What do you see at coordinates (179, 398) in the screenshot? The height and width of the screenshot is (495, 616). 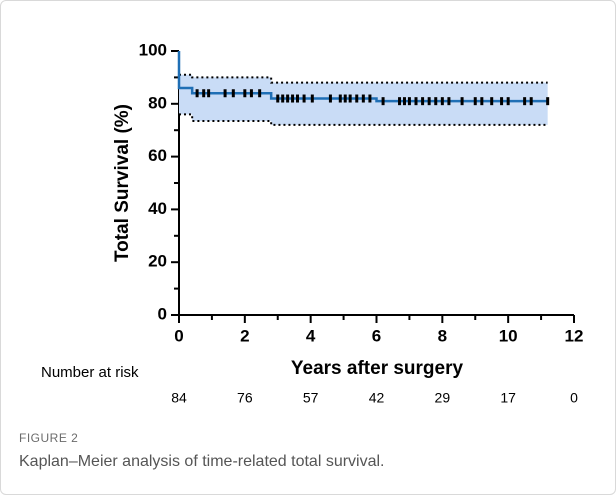 I see `at-risk-count: 84` at bounding box center [179, 398].